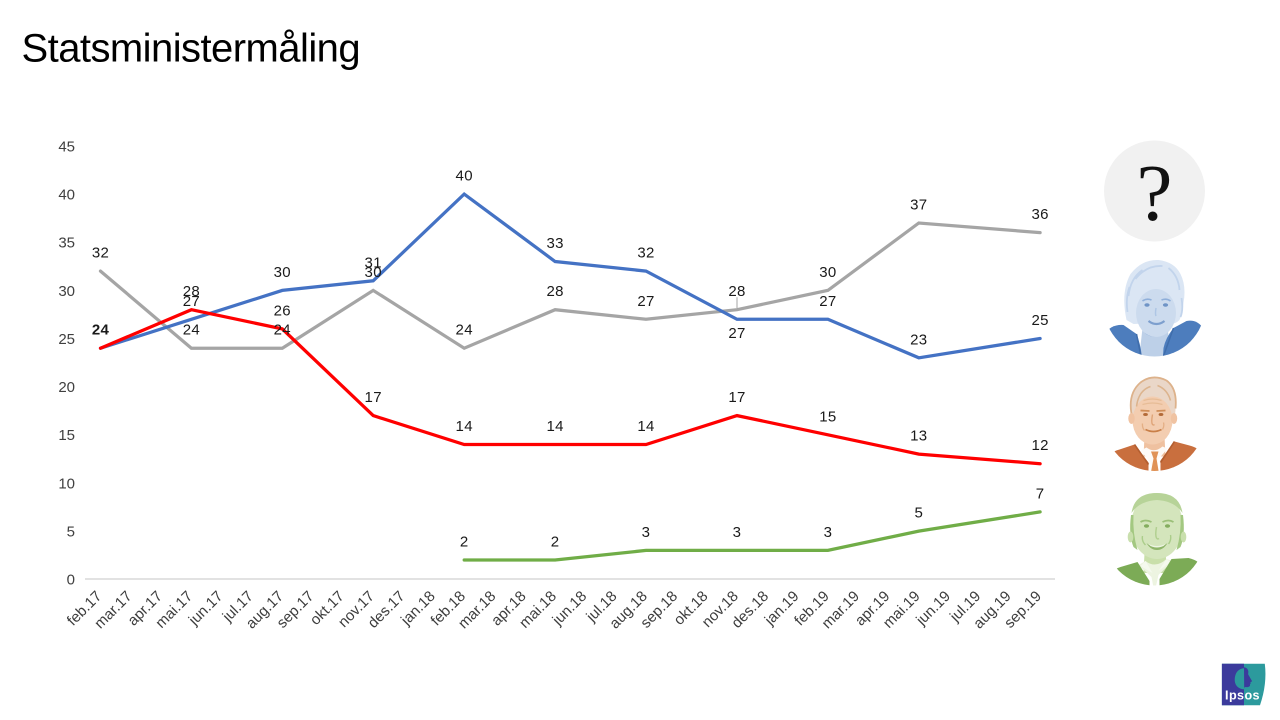  I want to click on svg-text: 23, so click(918, 339).